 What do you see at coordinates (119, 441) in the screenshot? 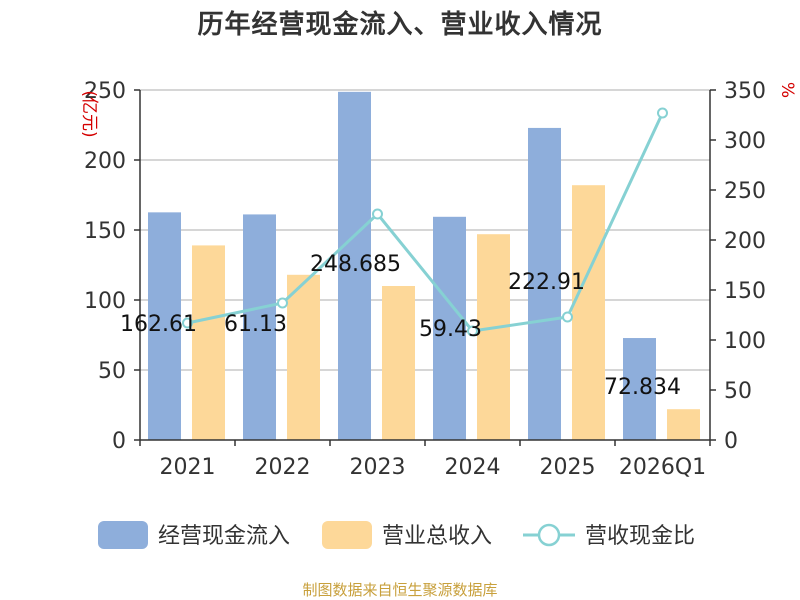
I see `left-tick-label: 0` at bounding box center [119, 441].